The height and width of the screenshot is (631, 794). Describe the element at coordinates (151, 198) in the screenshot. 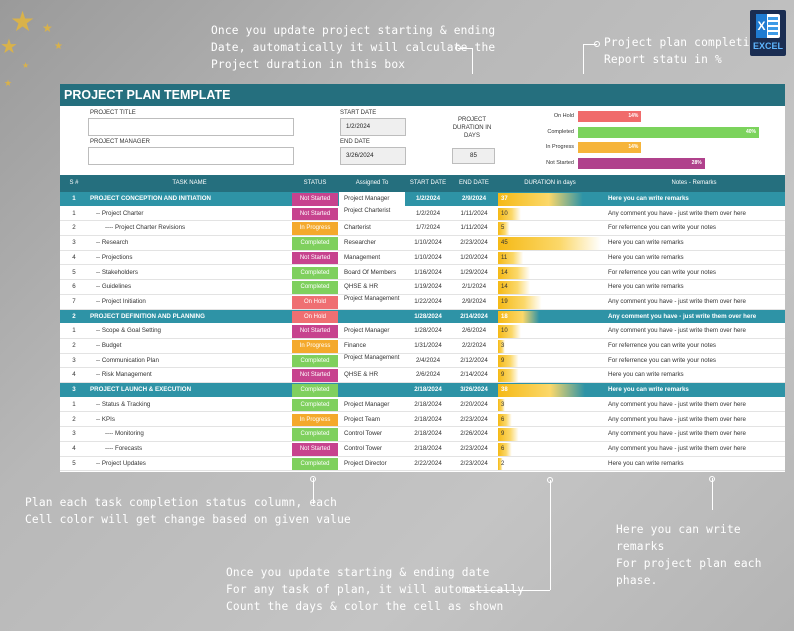

I see `cell-task: PROJECT CONCEPTION AND INITIATION` at that location.